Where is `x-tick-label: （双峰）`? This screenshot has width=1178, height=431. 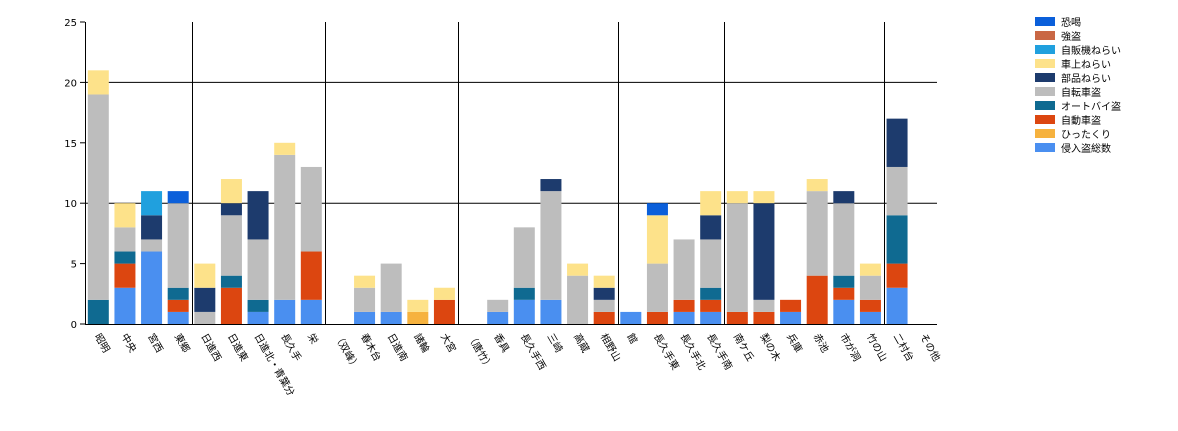
x-tick-label: （双峰） is located at coordinates (346, 352).